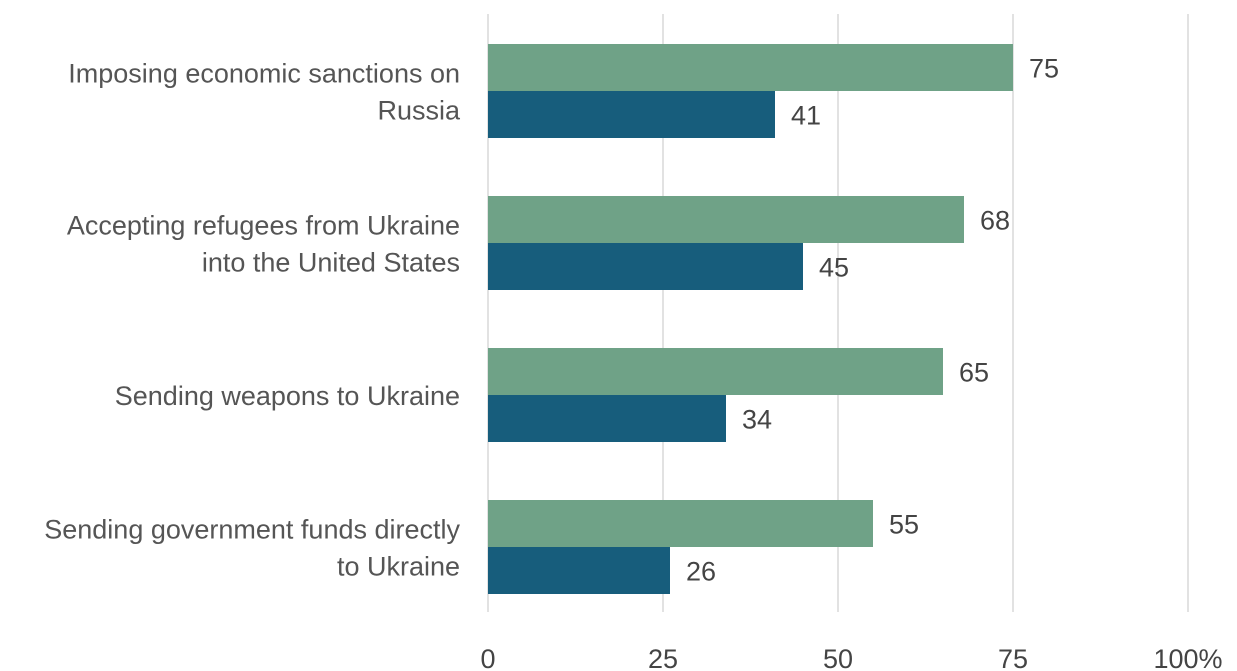 This screenshot has width=1237, height=671. I want to click on bar-cat3-series1, so click(715, 371).